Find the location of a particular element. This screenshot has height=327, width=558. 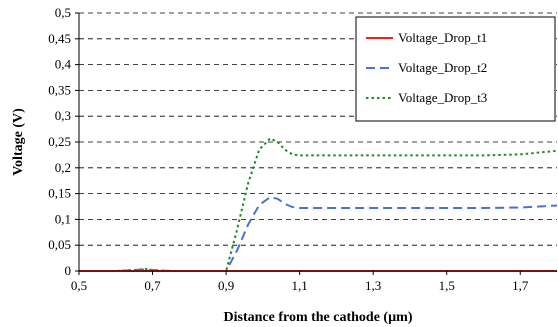

y-tick-label-2: 0,1 is located at coordinates (63, 218).